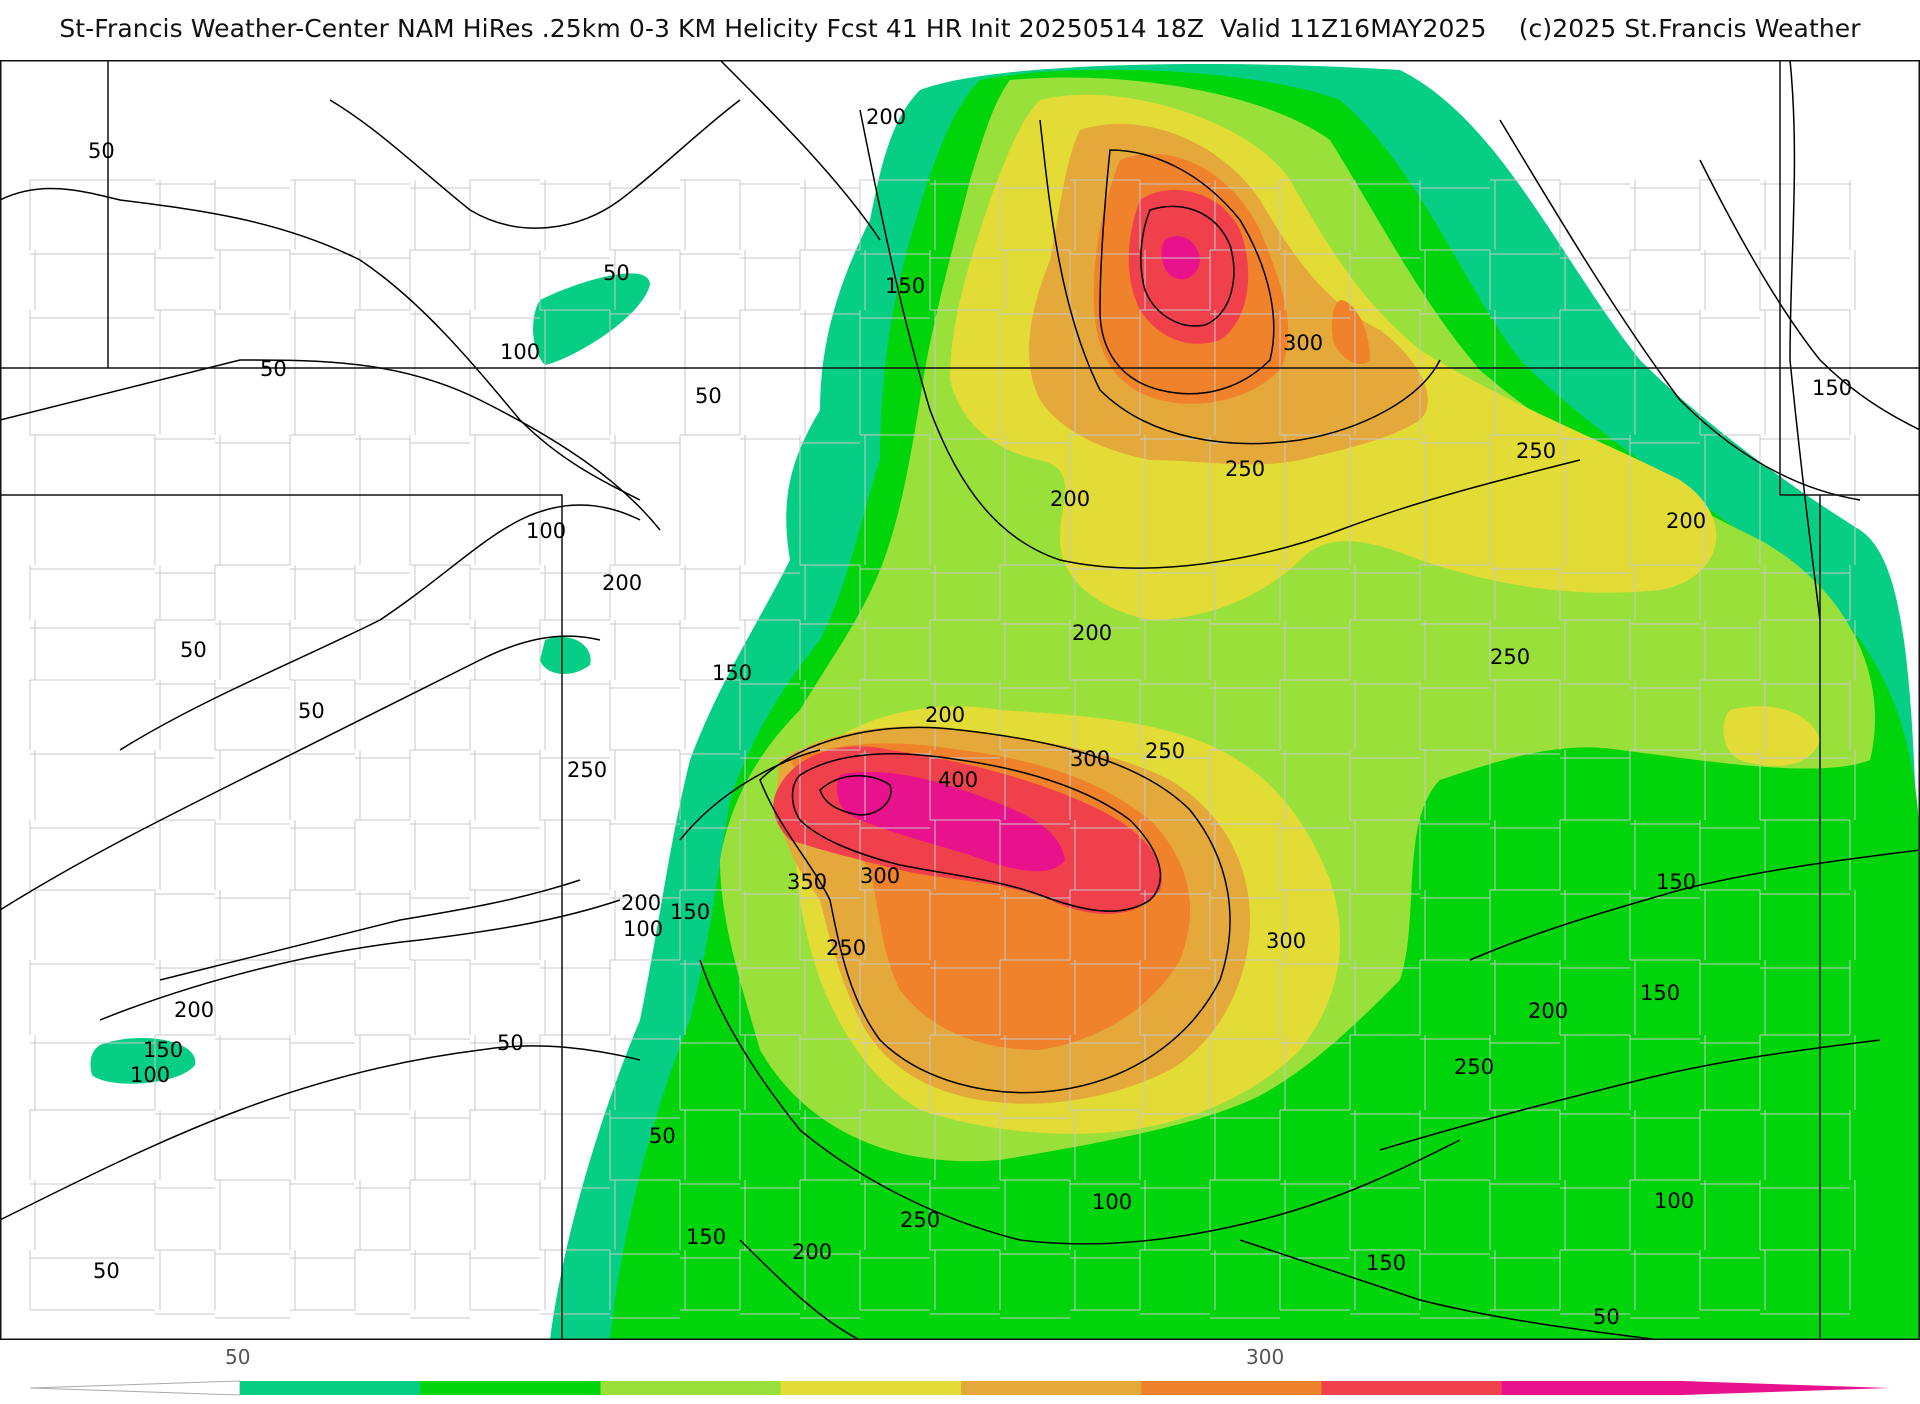  What do you see at coordinates (807, 882) in the screenshot?
I see `contour-label: 350` at bounding box center [807, 882].